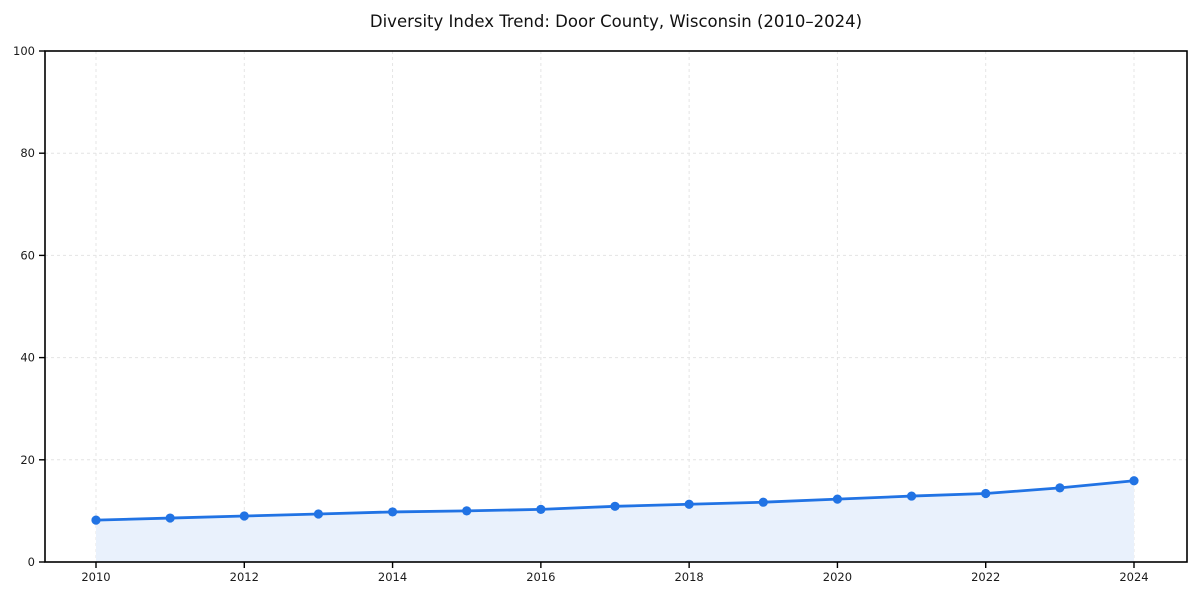 The image size is (1200, 600). Describe the element at coordinates (615, 521) in the screenshot. I see `area-fill` at that location.